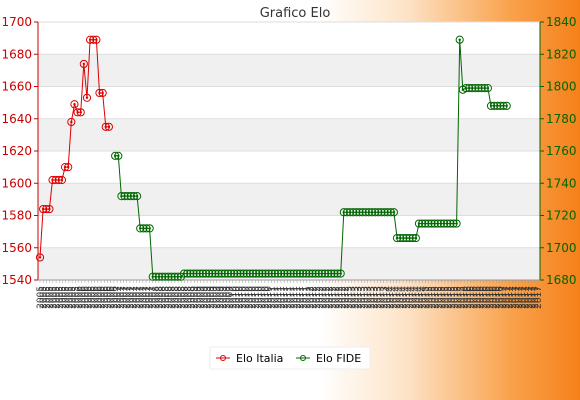 The width and height of the screenshot is (580, 400). I want to click on legend-item: Elo FIDE, so click(328, 358).